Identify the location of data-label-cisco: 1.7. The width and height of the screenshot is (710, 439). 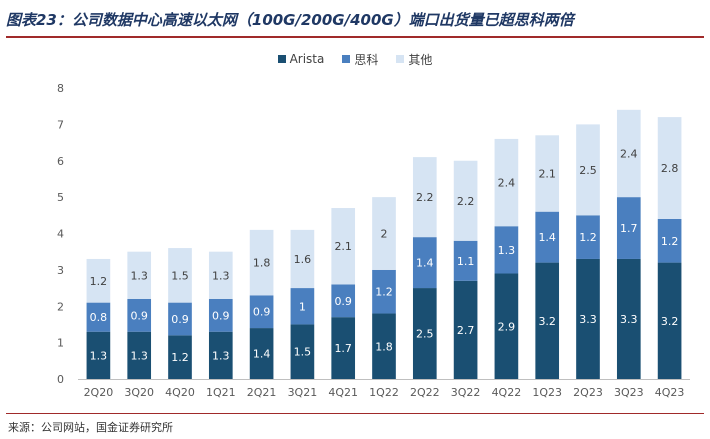
(629, 228).